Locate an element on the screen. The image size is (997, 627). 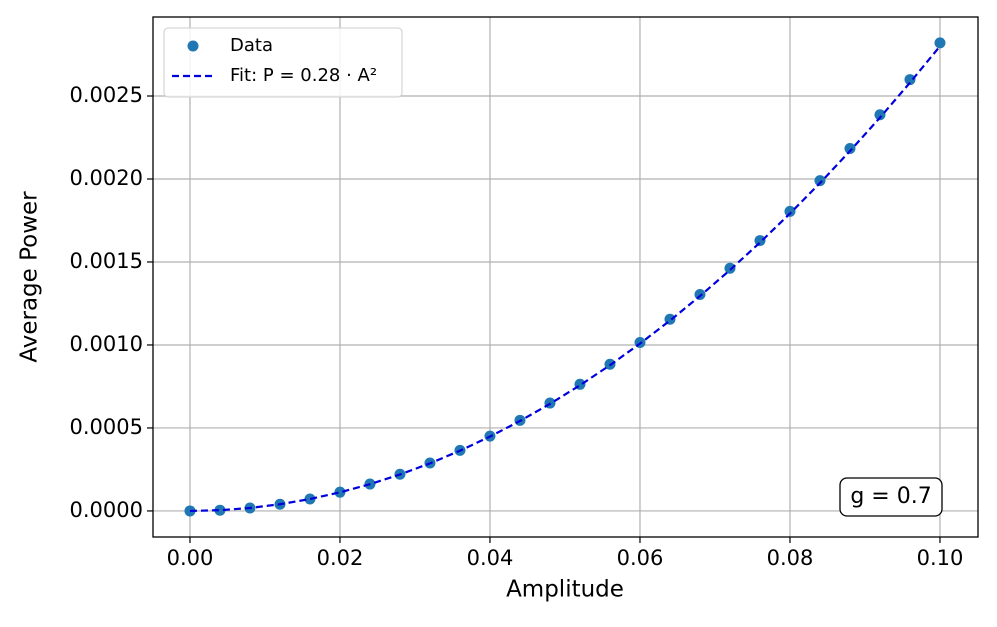
y-tick-label: 0.0010 is located at coordinates (106, 344).